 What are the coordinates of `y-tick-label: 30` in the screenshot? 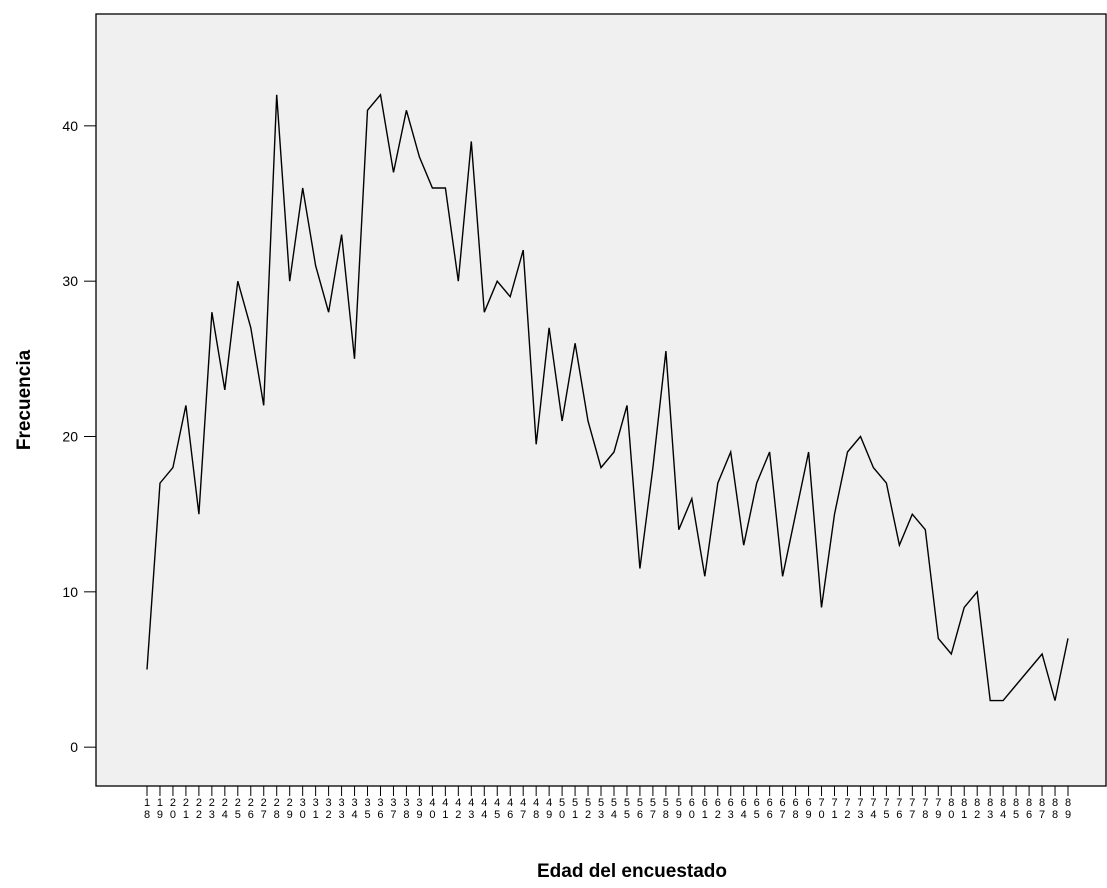 It's located at (70, 281).